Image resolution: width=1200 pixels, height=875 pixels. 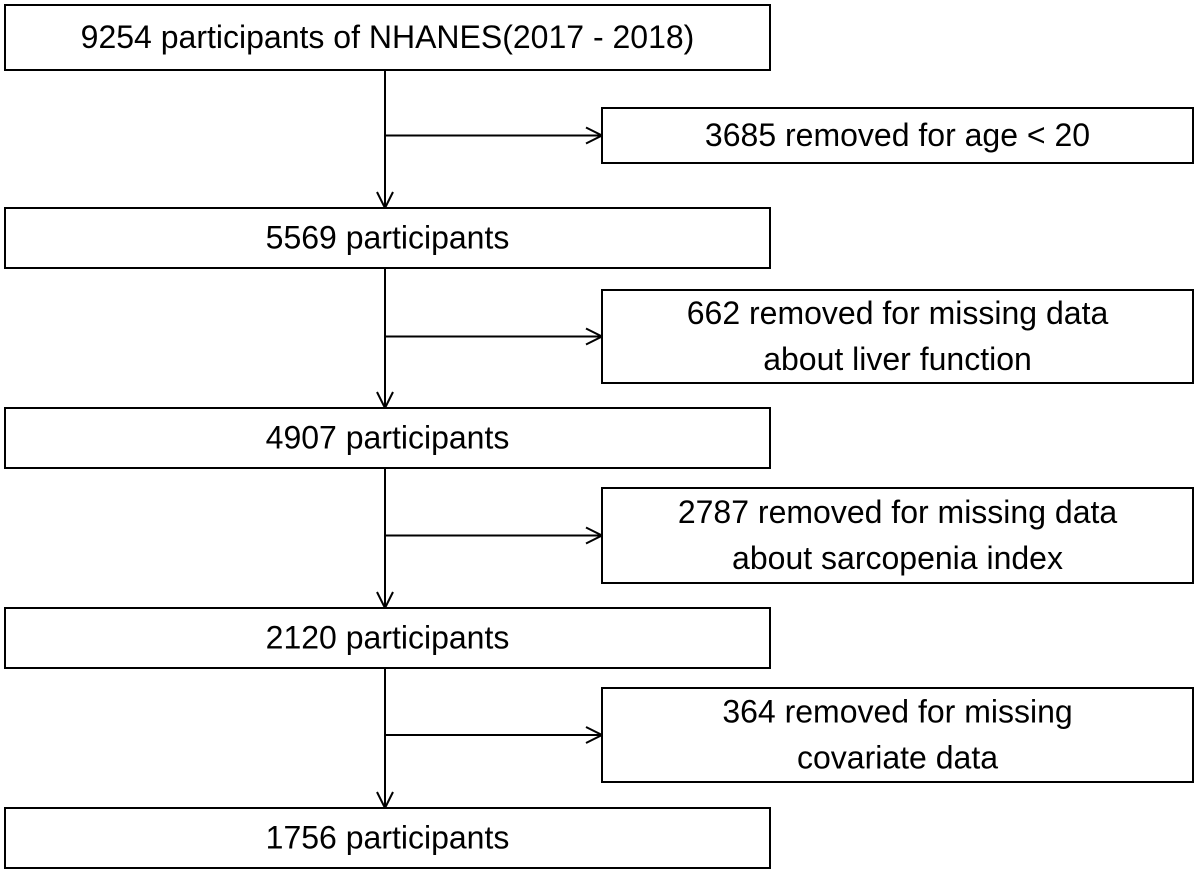 What do you see at coordinates (897, 359) in the screenshot?
I see `exclusion-label: about liver function` at bounding box center [897, 359].